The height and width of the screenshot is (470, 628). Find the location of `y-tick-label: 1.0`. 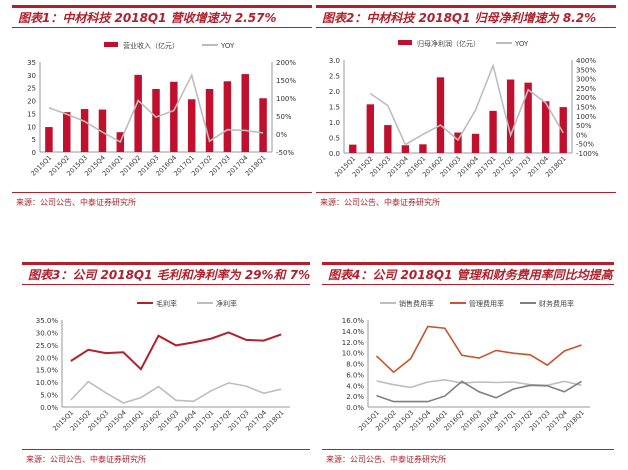

y-tick-label: 1.0 is located at coordinates (334, 123).